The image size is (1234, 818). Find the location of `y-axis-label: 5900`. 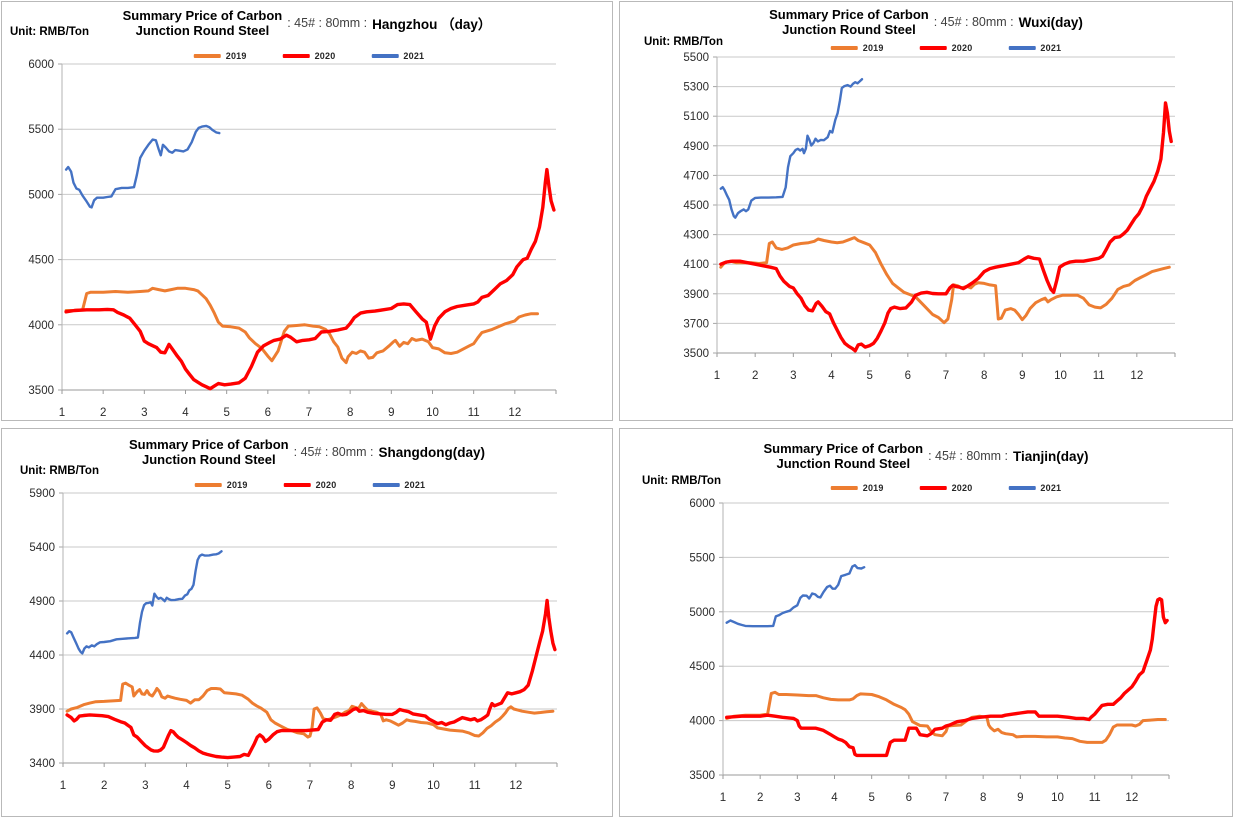

y-axis-label: 5900 is located at coordinates (42, 494).